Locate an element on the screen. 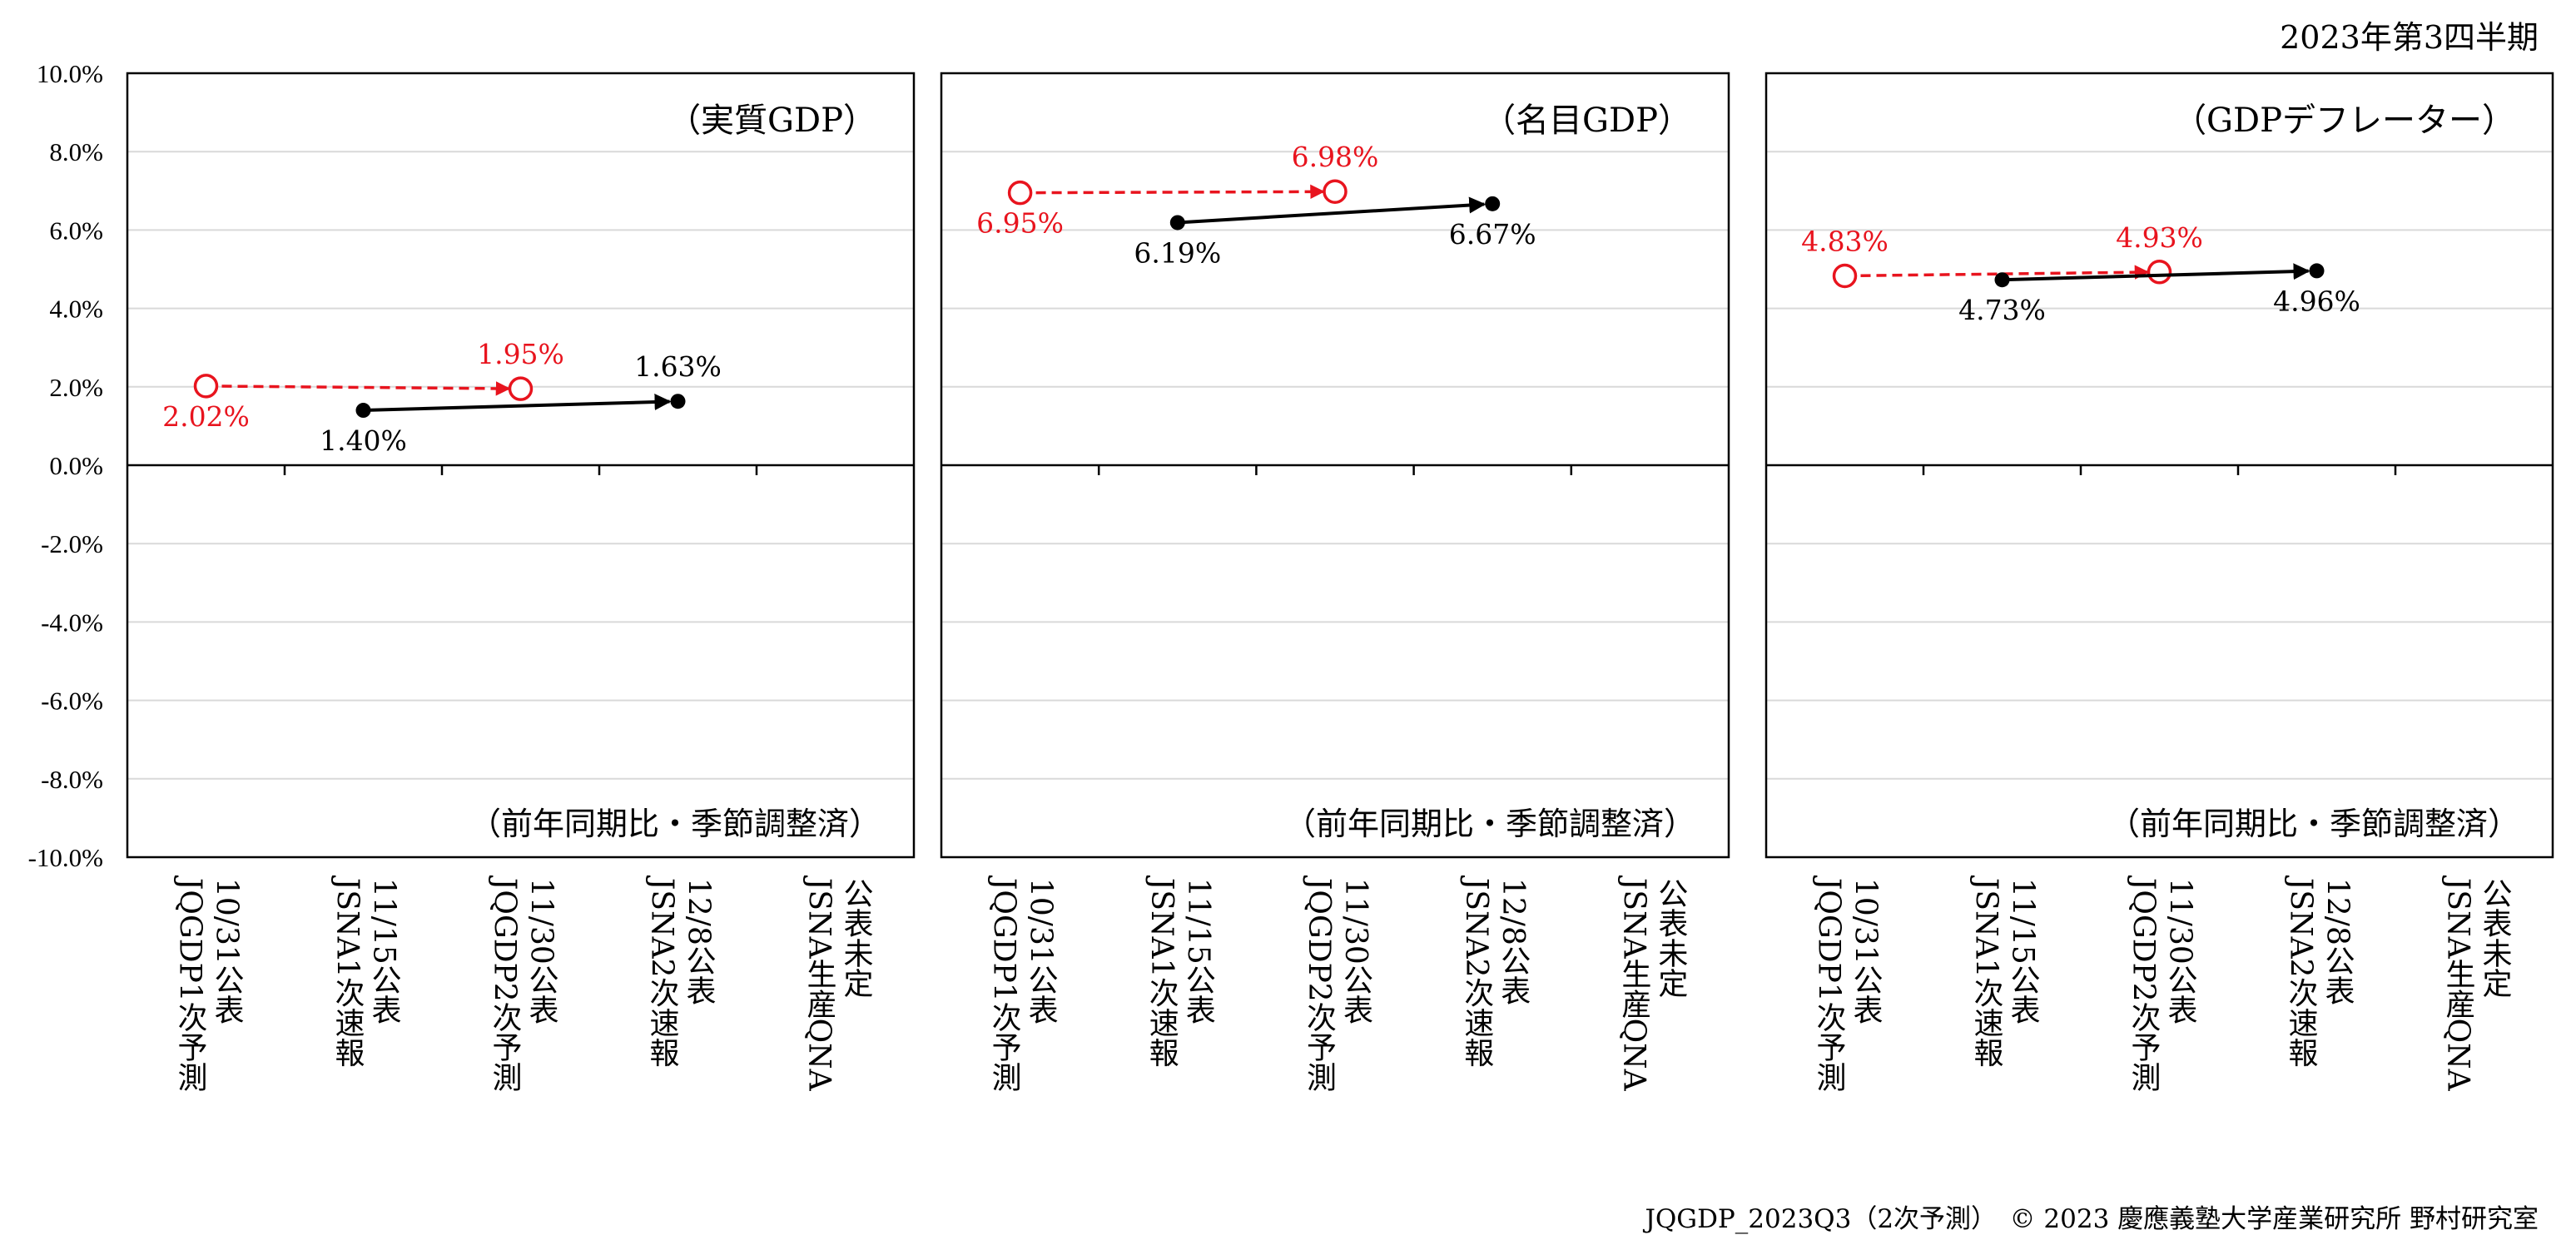 Image resolution: width=2576 pixels, height=1240 pixels. data-label: 6.95% is located at coordinates (1020, 223).